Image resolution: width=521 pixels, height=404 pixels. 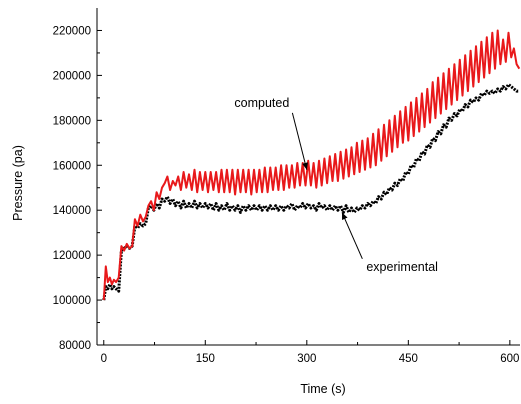 I want to click on y-tick-label: 80000, so click(x=75, y=346).